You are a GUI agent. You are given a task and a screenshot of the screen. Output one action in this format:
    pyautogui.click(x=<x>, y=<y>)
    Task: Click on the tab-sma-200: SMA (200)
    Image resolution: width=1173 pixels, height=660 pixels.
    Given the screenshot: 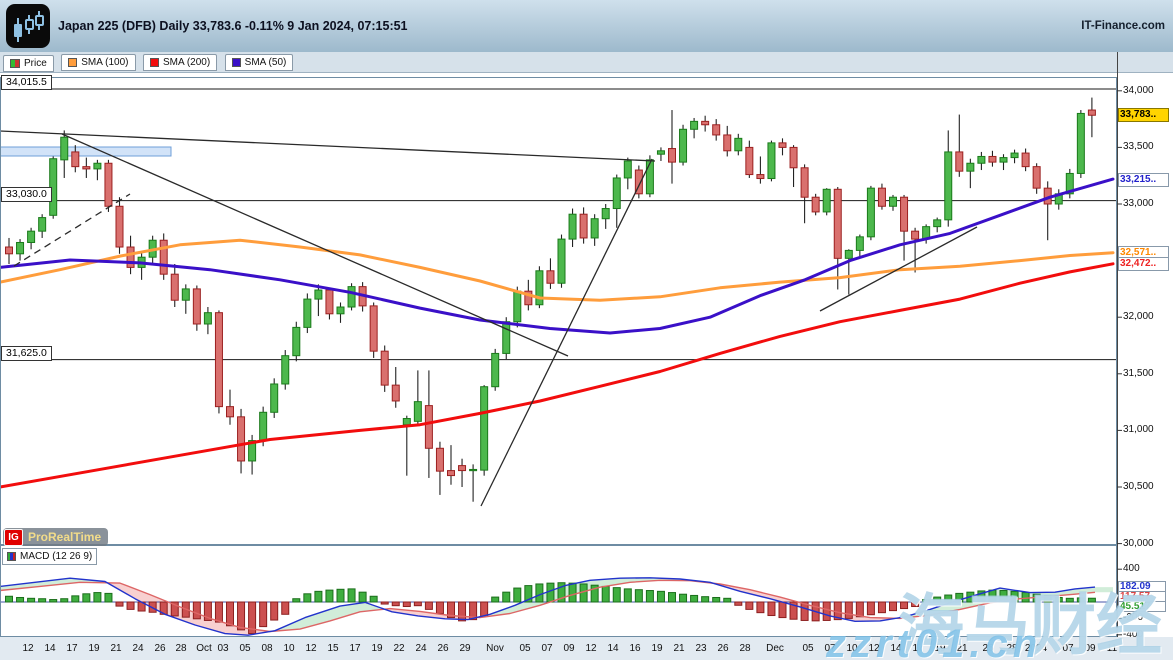 What is the action you would take?
    pyautogui.click(x=180, y=62)
    